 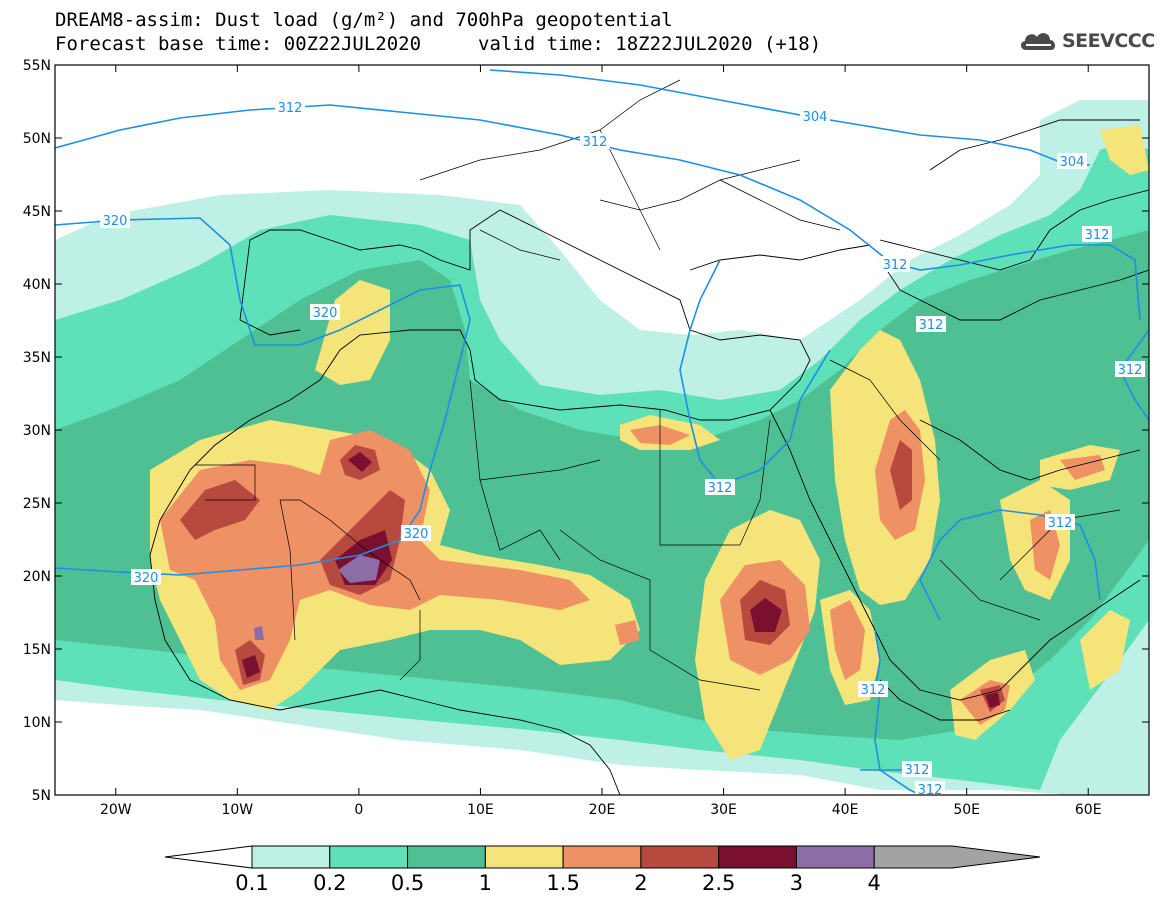 What do you see at coordinates (640, 883) in the screenshot?
I see `colorbar-label: 2` at bounding box center [640, 883].